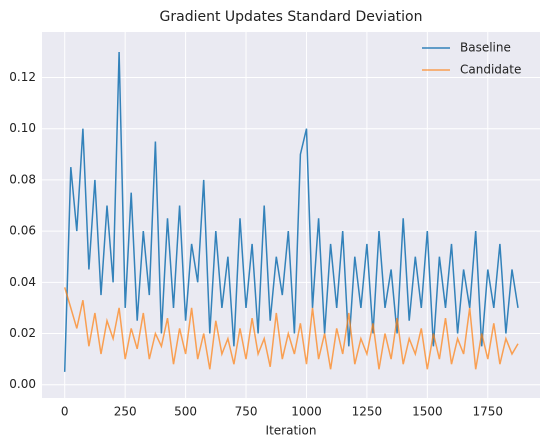 Image resolution: width=547 pixels, height=448 pixels. What do you see at coordinates (427, 412) in the screenshot?
I see `x-tick-label: 1500` at bounding box center [427, 412].